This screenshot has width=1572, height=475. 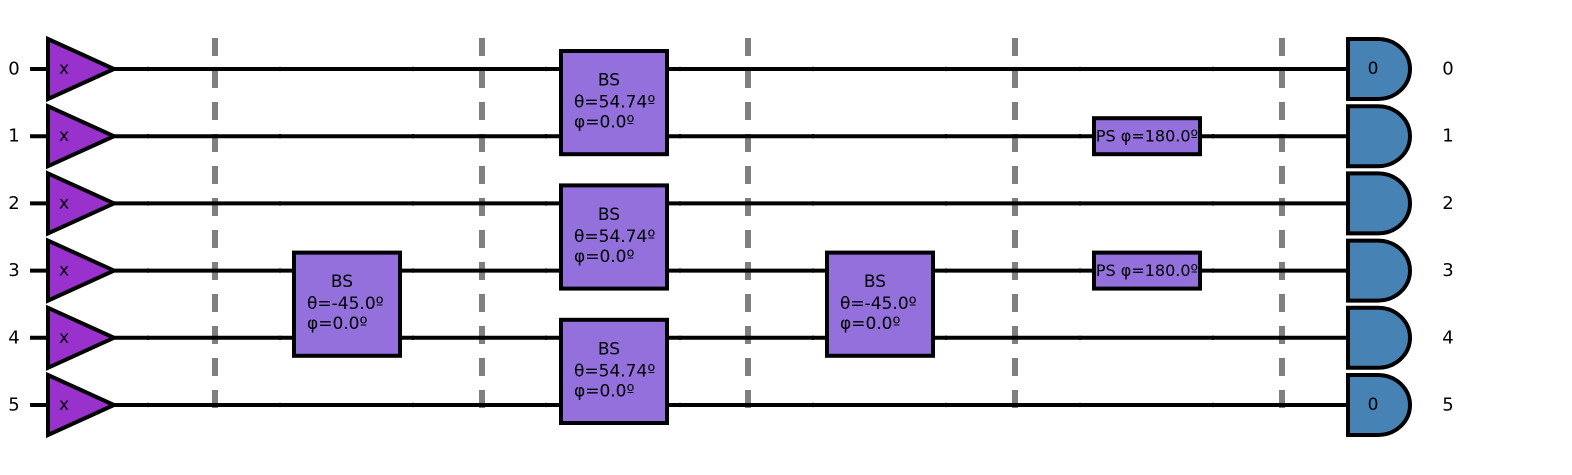 What do you see at coordinates (1447, 203) in the screenshot?
I see `mode-label-right-2: 2` at bounding box center [1447, 203].